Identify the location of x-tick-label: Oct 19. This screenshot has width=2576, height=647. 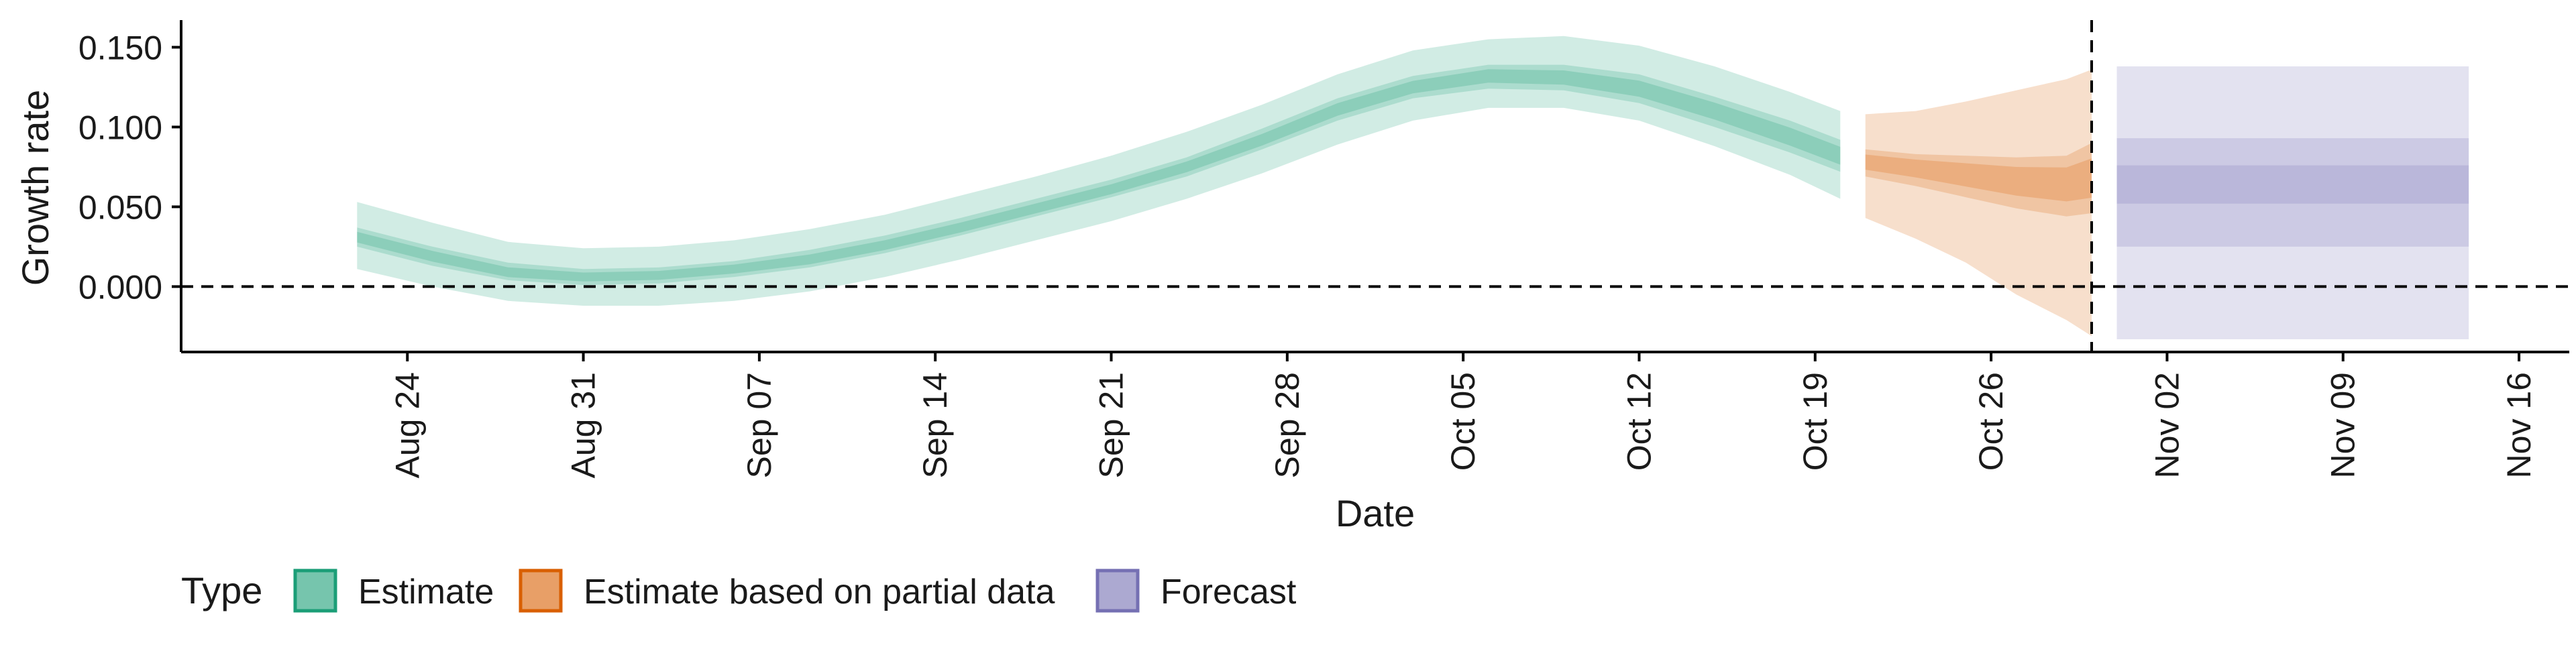
(1815, 421).